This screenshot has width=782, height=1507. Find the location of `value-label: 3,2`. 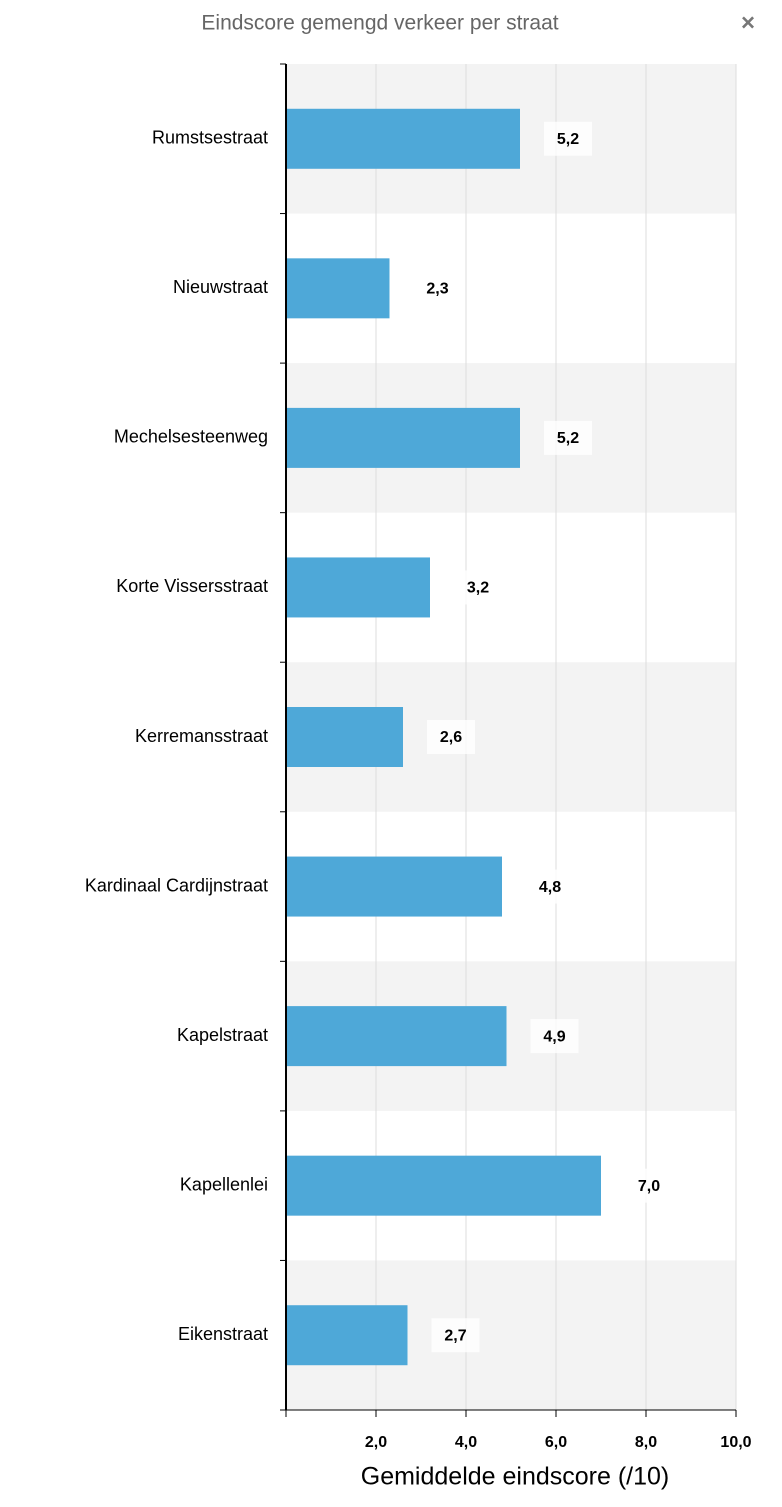

value-label: 3,2 is located at coordinates (478, 588).